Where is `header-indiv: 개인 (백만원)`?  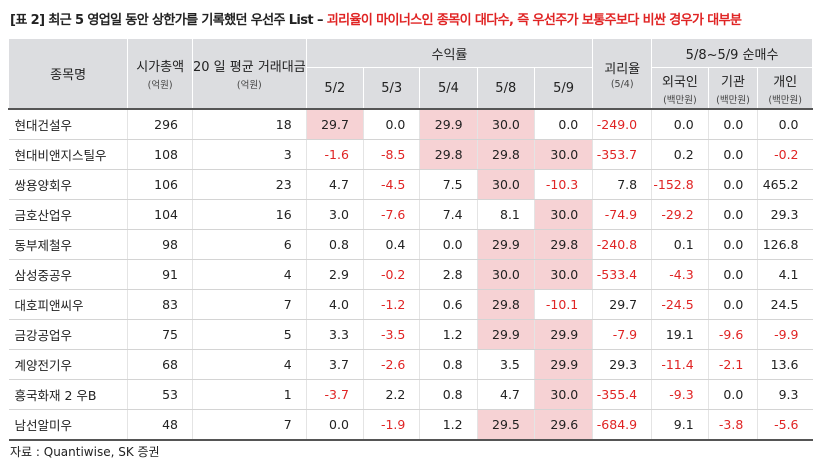 header-indiv: 개인 (백만원) is located at coordinates (785, 88).